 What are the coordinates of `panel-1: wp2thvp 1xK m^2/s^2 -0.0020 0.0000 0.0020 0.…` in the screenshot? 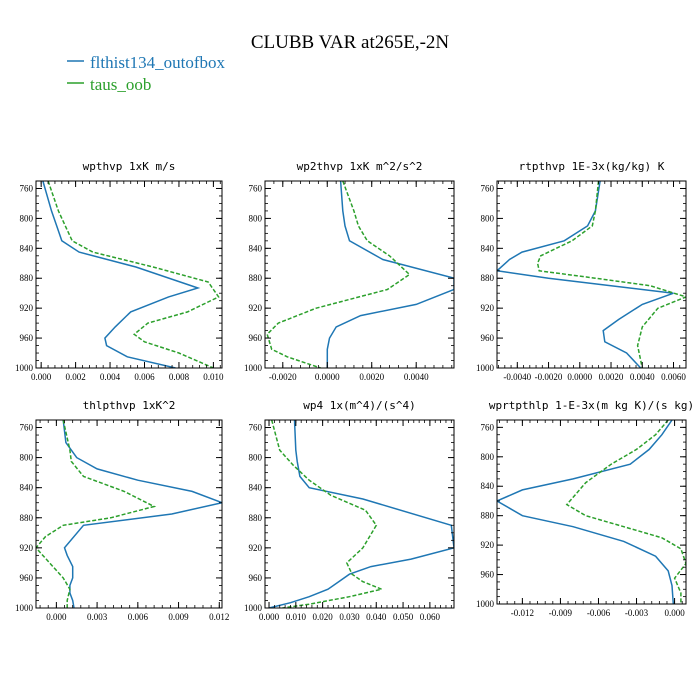 It's located at (349, 271).